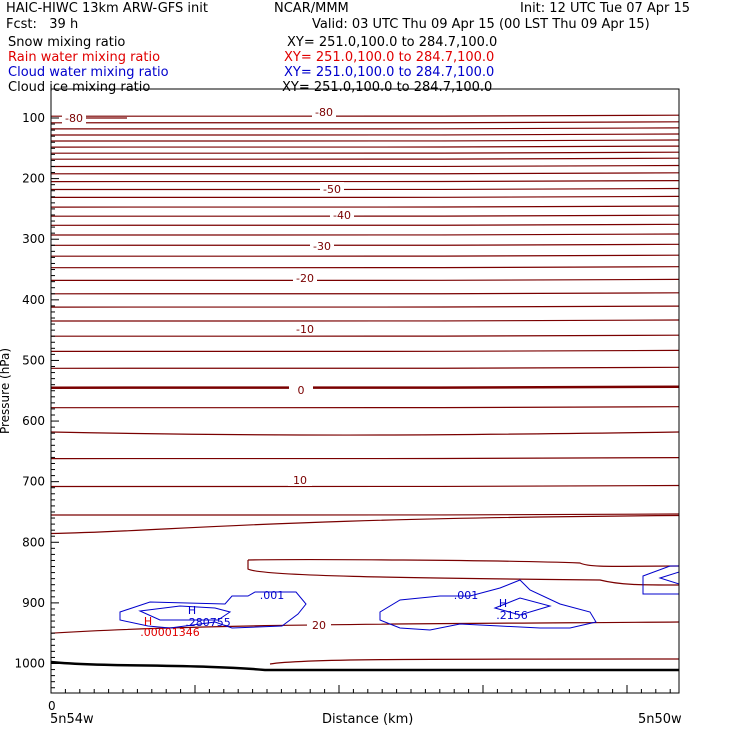 The image size is (740, 740). Describe the element at coordinates (107, 8) in the screenshot. I see `model-title: HAIC-HIWC 13km ARW-GFS init` at that location.